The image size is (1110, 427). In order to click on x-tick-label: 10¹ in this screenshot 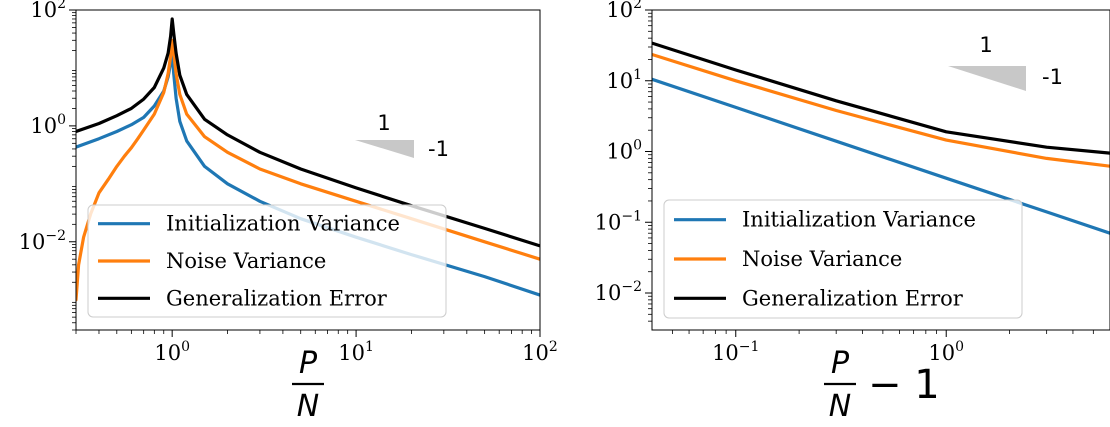, I will do `click(356, 352)`.